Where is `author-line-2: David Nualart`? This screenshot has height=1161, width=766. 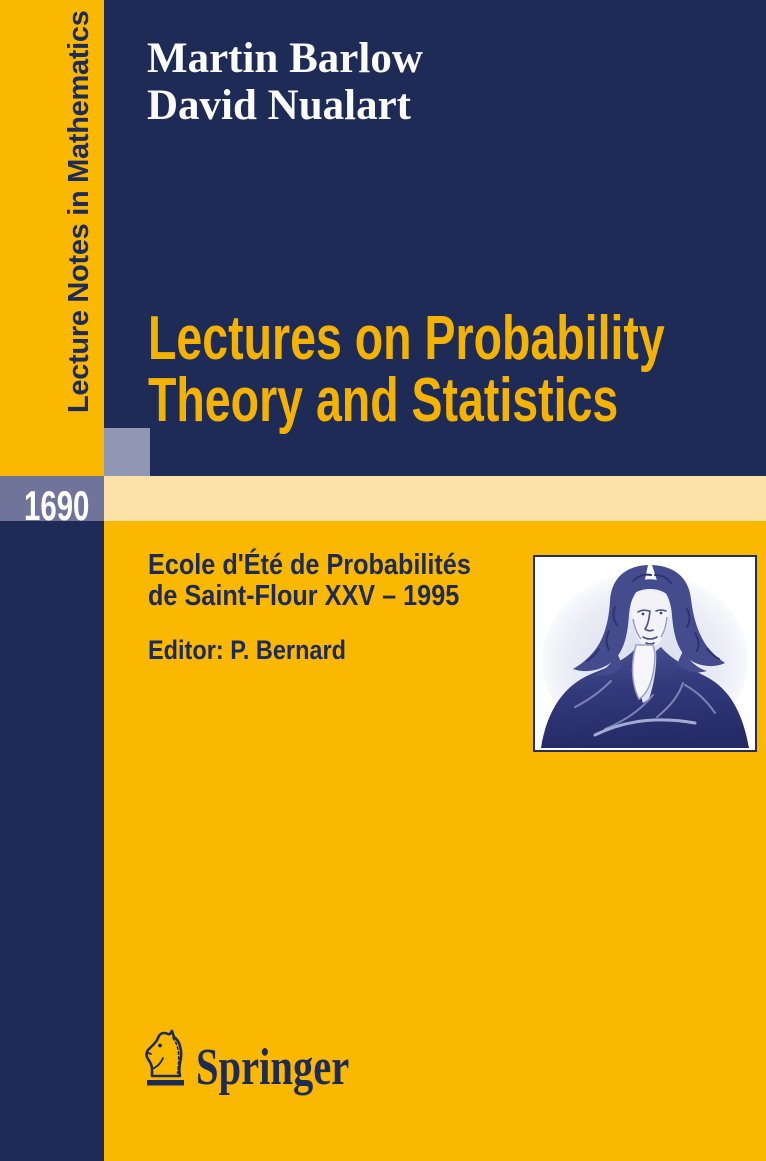
author-line-2: David Nualart is located at coordinates (279, 105).